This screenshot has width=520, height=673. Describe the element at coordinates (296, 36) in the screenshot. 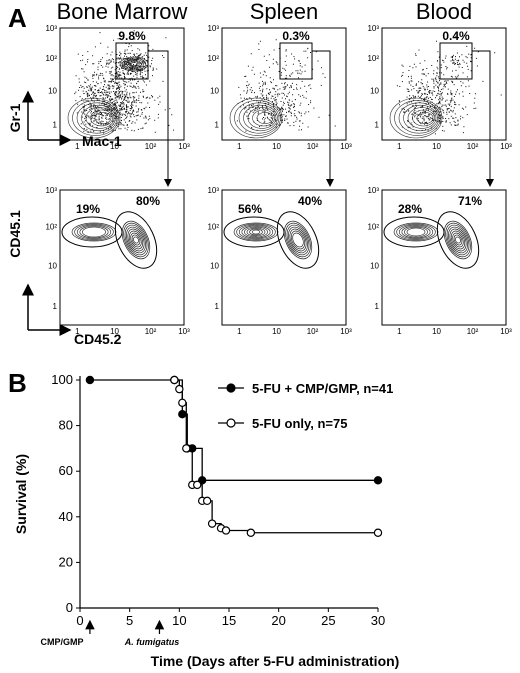

I see `gate-percent: 0.3%` at that location.